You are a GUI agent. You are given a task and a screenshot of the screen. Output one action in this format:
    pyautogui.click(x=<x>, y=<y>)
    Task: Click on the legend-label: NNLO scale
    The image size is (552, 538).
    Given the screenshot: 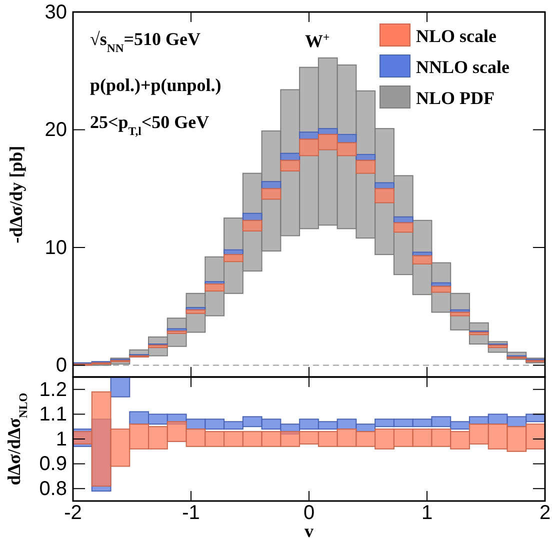 What is the action you would take?
    pyautogui.click(x=463, y=67)
    